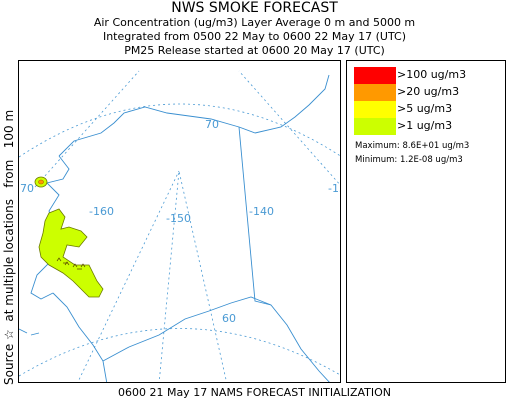  Describe the element at coordinates (428, 91) in the screenshot. I see `legend-label-20: >20 ug/m3` at that location.